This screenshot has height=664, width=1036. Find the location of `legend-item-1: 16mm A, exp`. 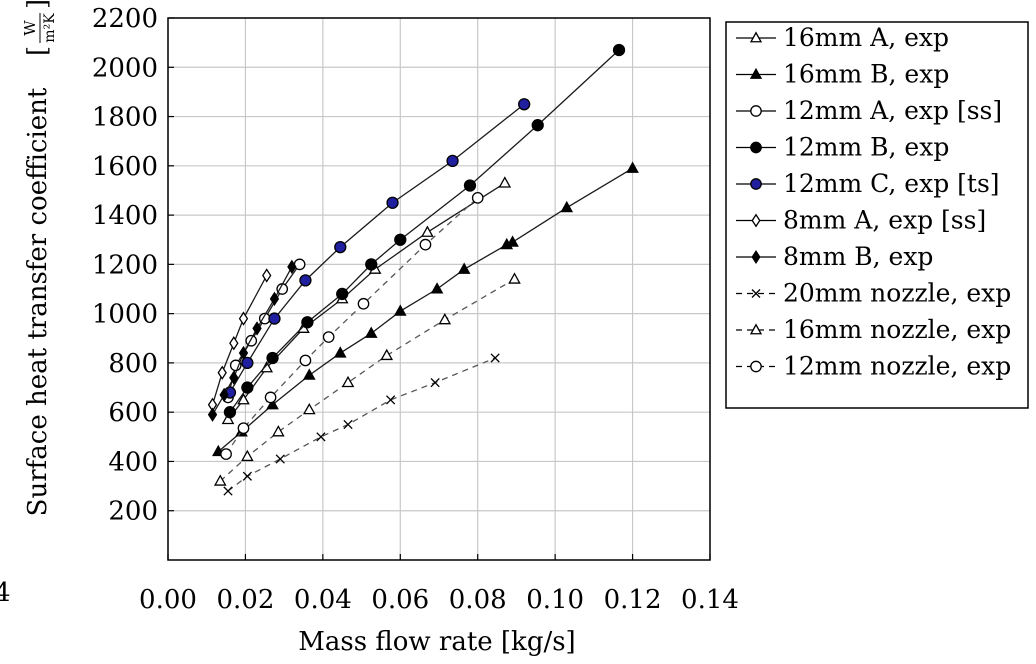

legend-item-1: 16mm A, exp is located at coordinates (842, 37).